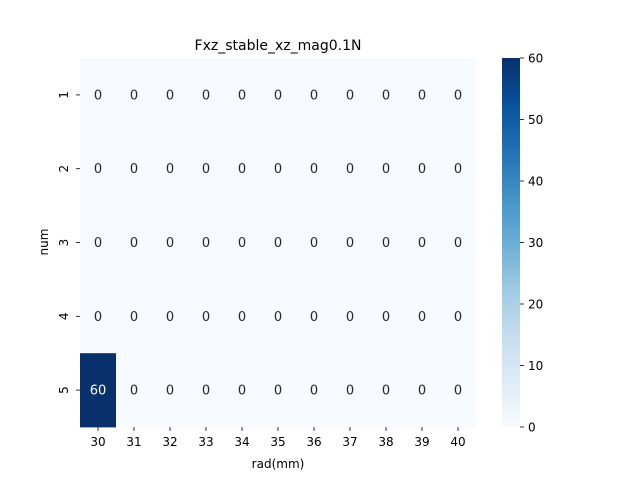 The width and height of the screenshot is (640, 480). I want to click on x-tick-label: 39, so click(421, 442).